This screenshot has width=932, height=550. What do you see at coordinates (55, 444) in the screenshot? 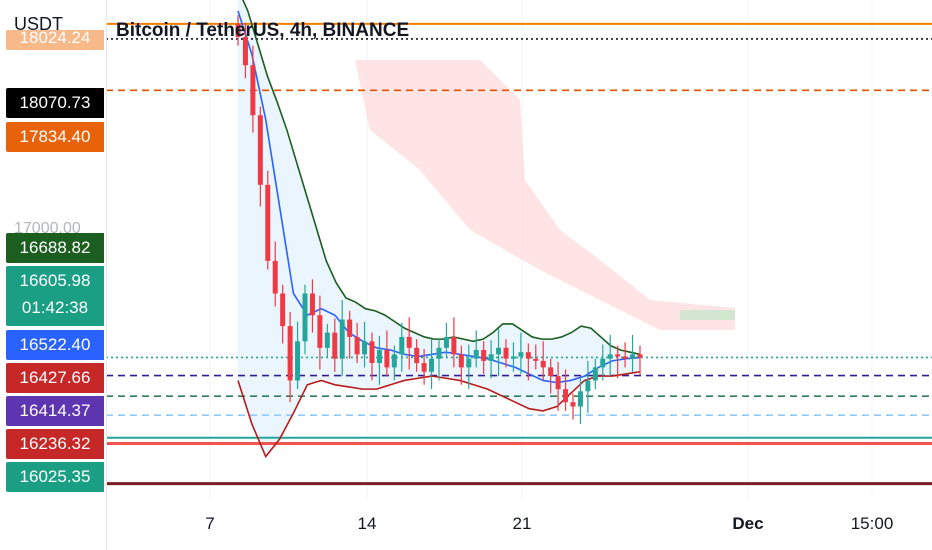
I see `price-tag-16236: 16236.32` at bounding box center [55, 444].